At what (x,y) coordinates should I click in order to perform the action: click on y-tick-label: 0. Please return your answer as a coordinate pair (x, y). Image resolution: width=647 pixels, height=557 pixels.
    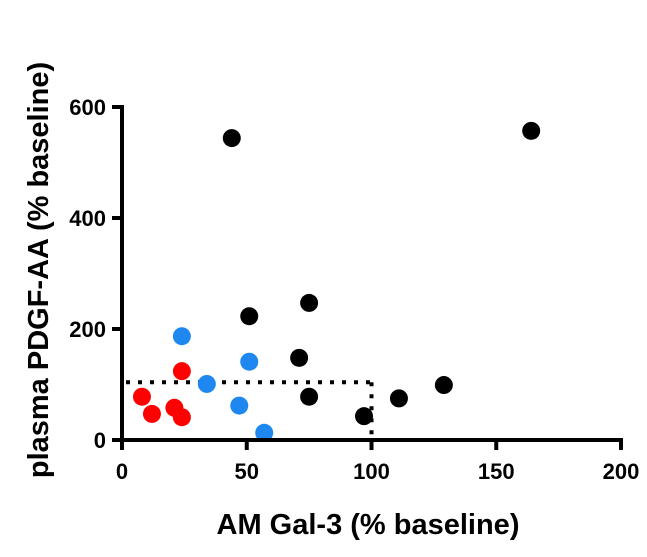
    Looking at the image, I should click on (100, 440).